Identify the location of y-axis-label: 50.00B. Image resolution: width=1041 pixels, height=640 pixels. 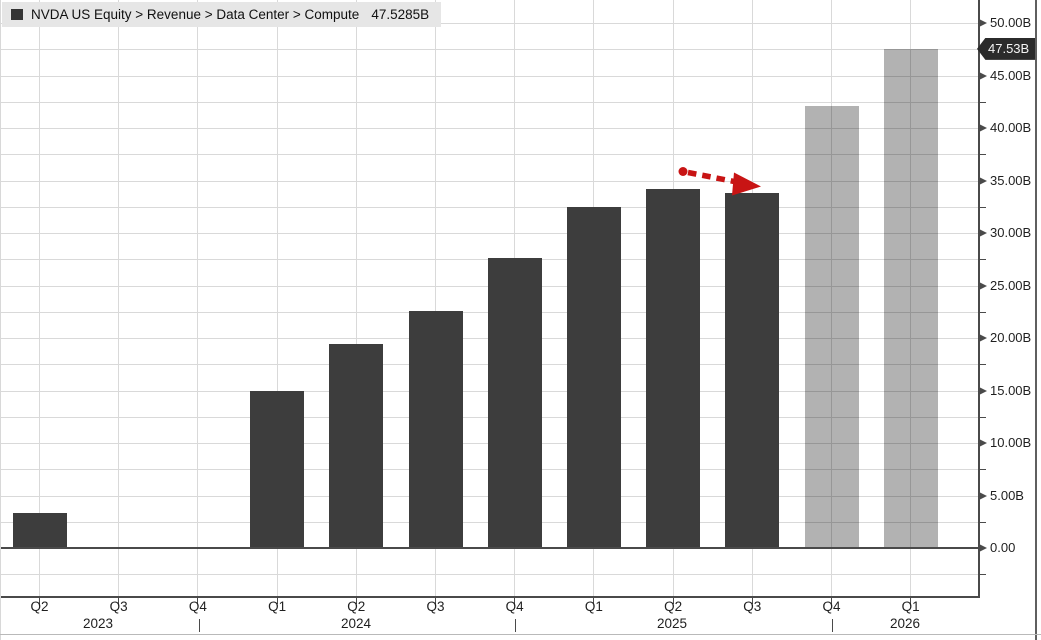
(1011, 22).